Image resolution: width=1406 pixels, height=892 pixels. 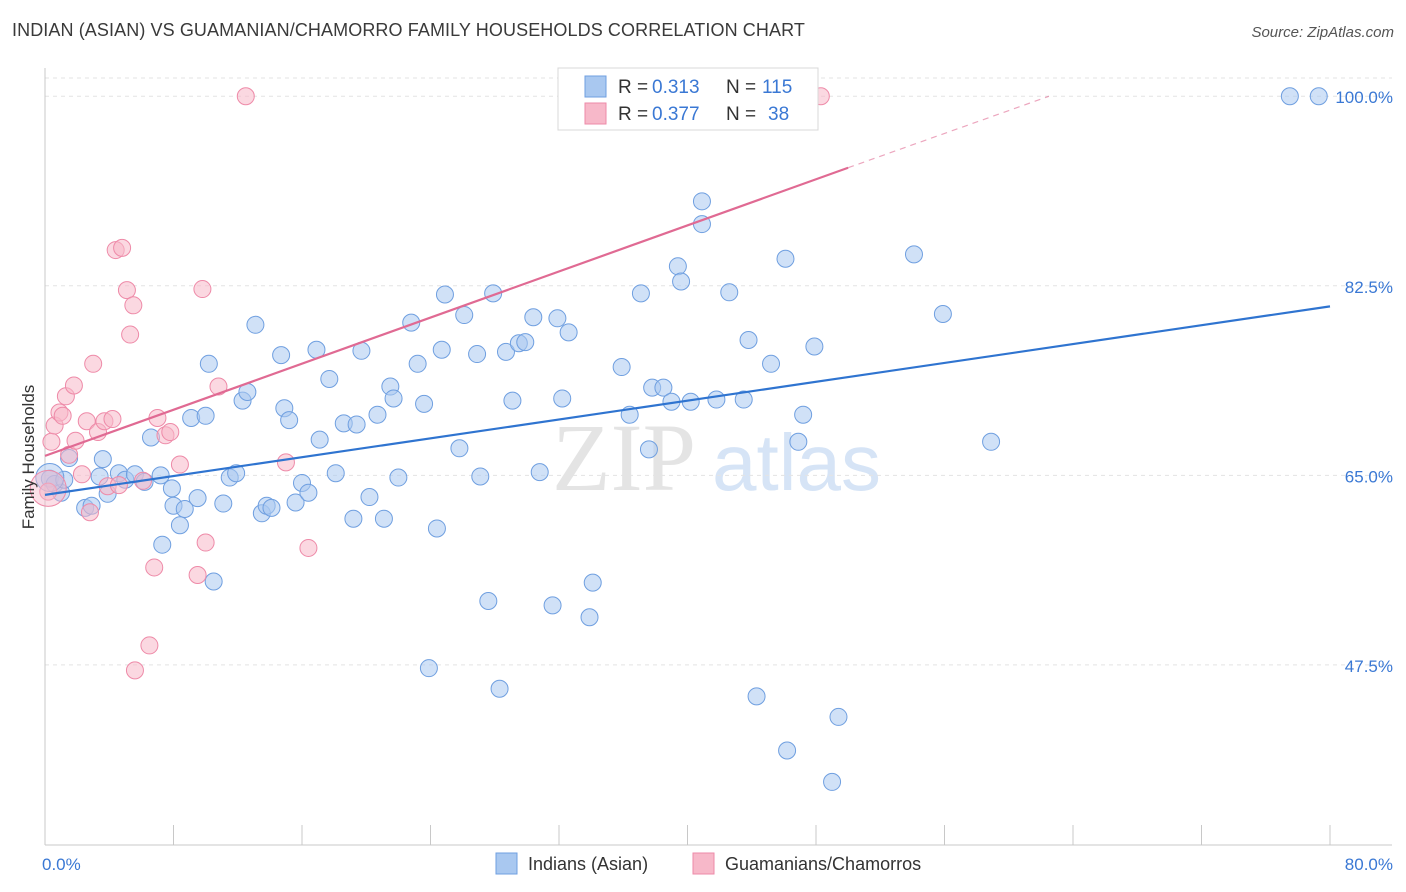 What do you see at coordinates (588, 864) in the screenshot?
I see `bottom-legend-label-blue: Indians (Asian)` at bounding box center [588, 864].